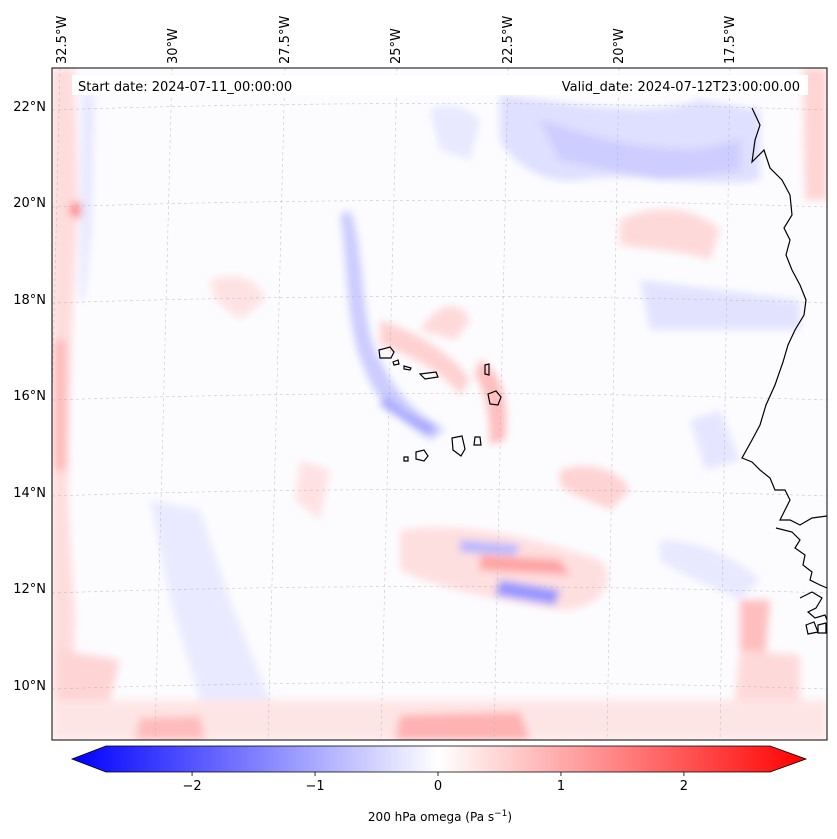  Describe the element at coordinates (440, 816) in the screenshot. I see `colorbar-label: 200 hPa omega (Pa s−1)` at that location.